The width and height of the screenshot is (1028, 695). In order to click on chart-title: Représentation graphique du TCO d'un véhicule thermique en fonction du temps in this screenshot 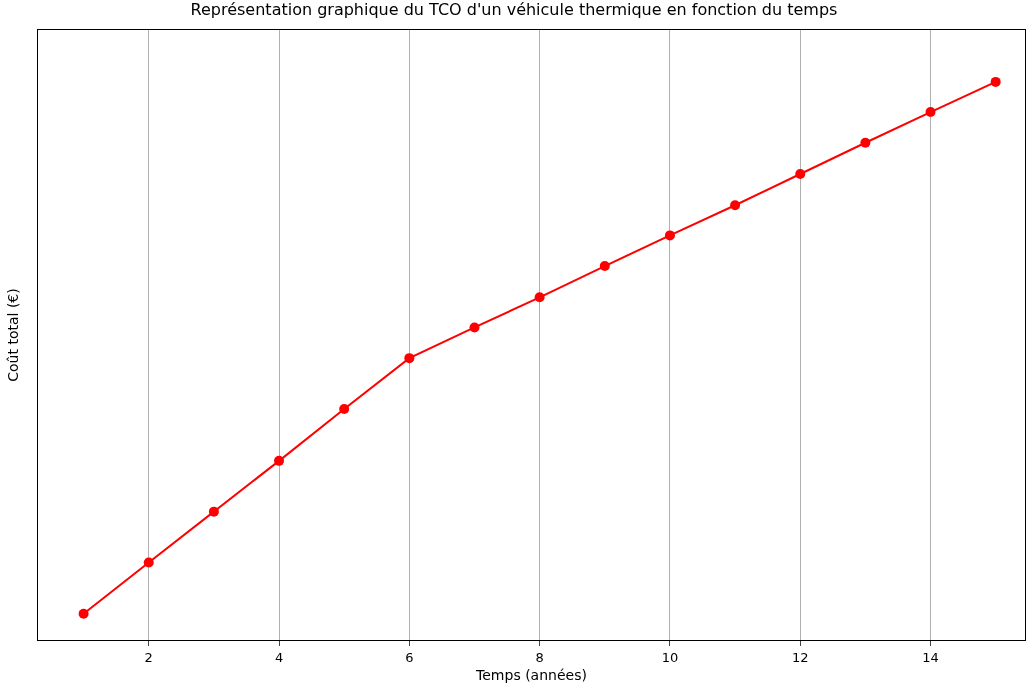, I will do `click(514, 10)`.